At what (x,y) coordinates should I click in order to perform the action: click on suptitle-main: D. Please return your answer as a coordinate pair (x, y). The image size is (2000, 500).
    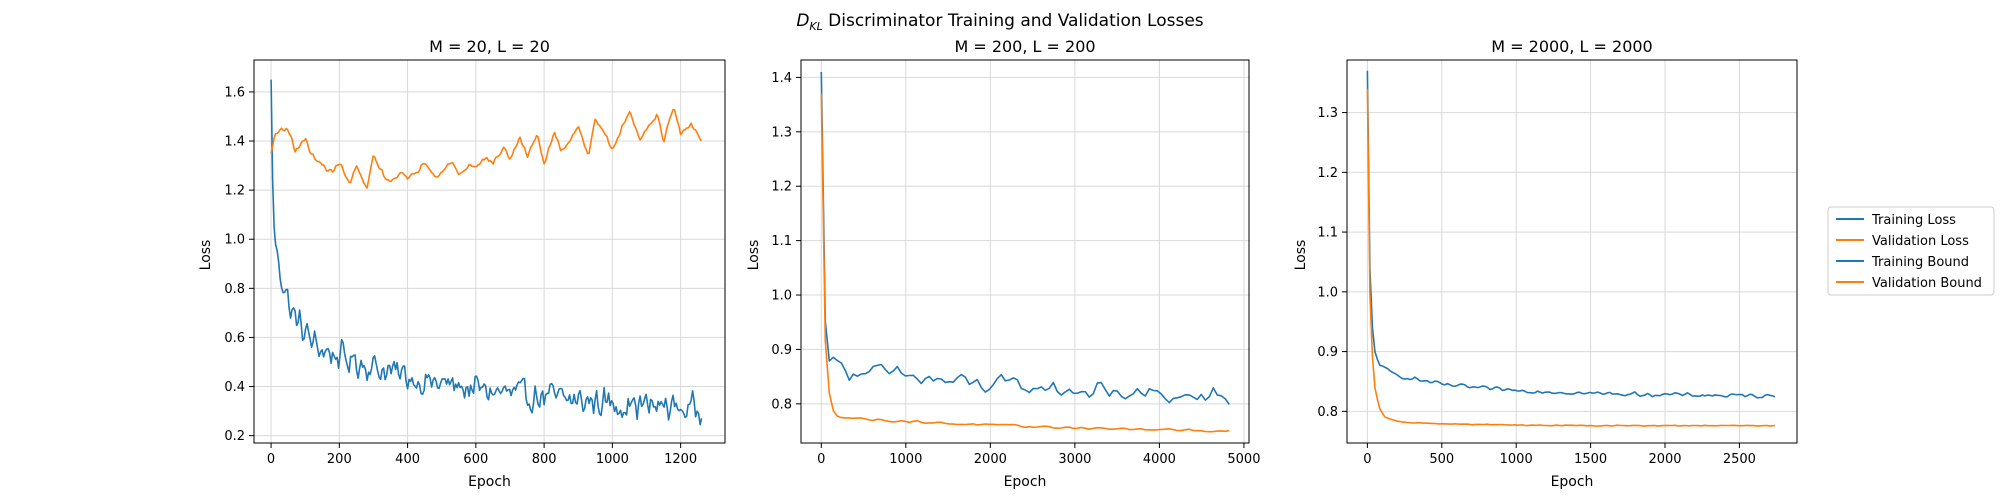
    Looking at the image, I should click on (802, 21).